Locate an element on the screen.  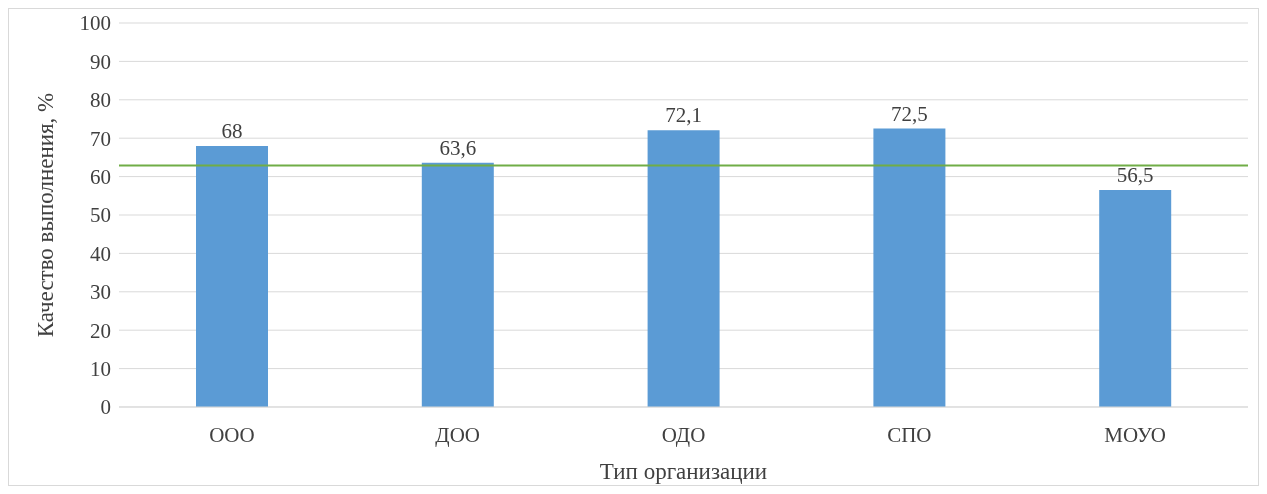
y-tick-label: 10 is located at coordinates (100, 369).